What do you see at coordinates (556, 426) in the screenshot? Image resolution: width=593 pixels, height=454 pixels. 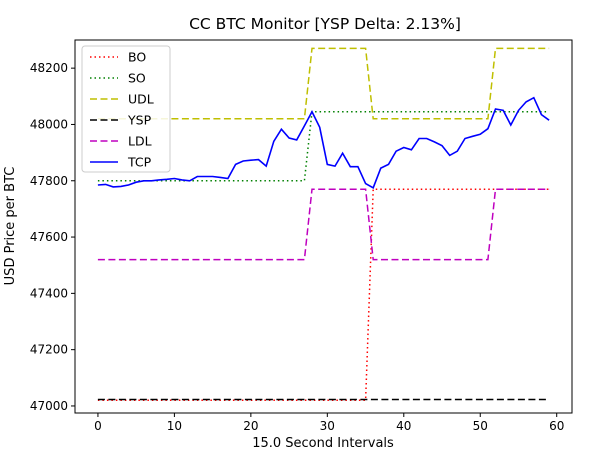 I see `x-tick-label: 60` at bounding box center [556, 426].